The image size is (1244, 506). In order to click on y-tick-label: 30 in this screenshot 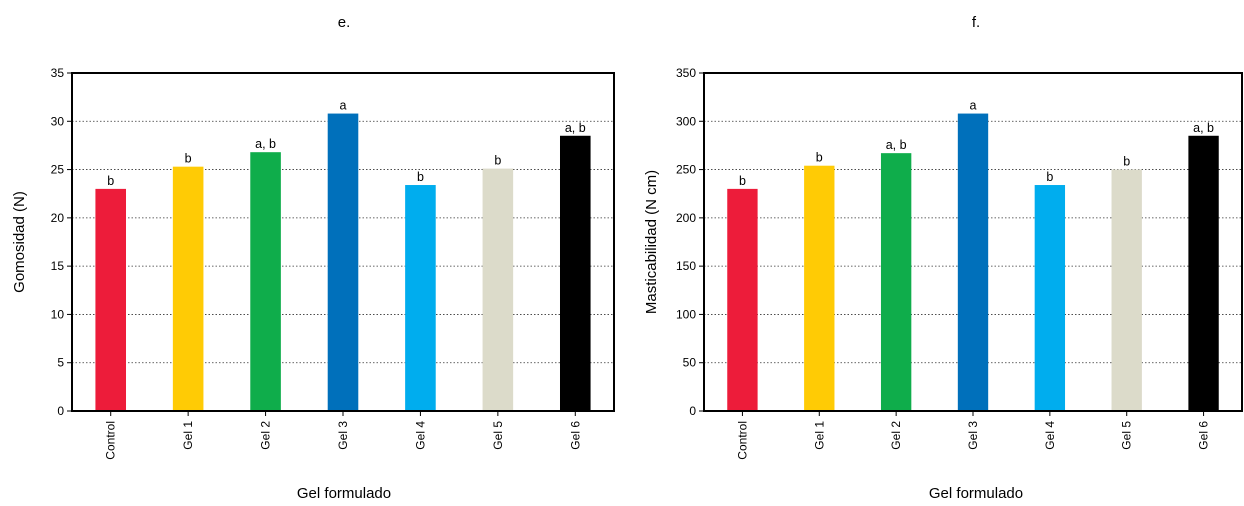, I will do `click(58, 121)`.